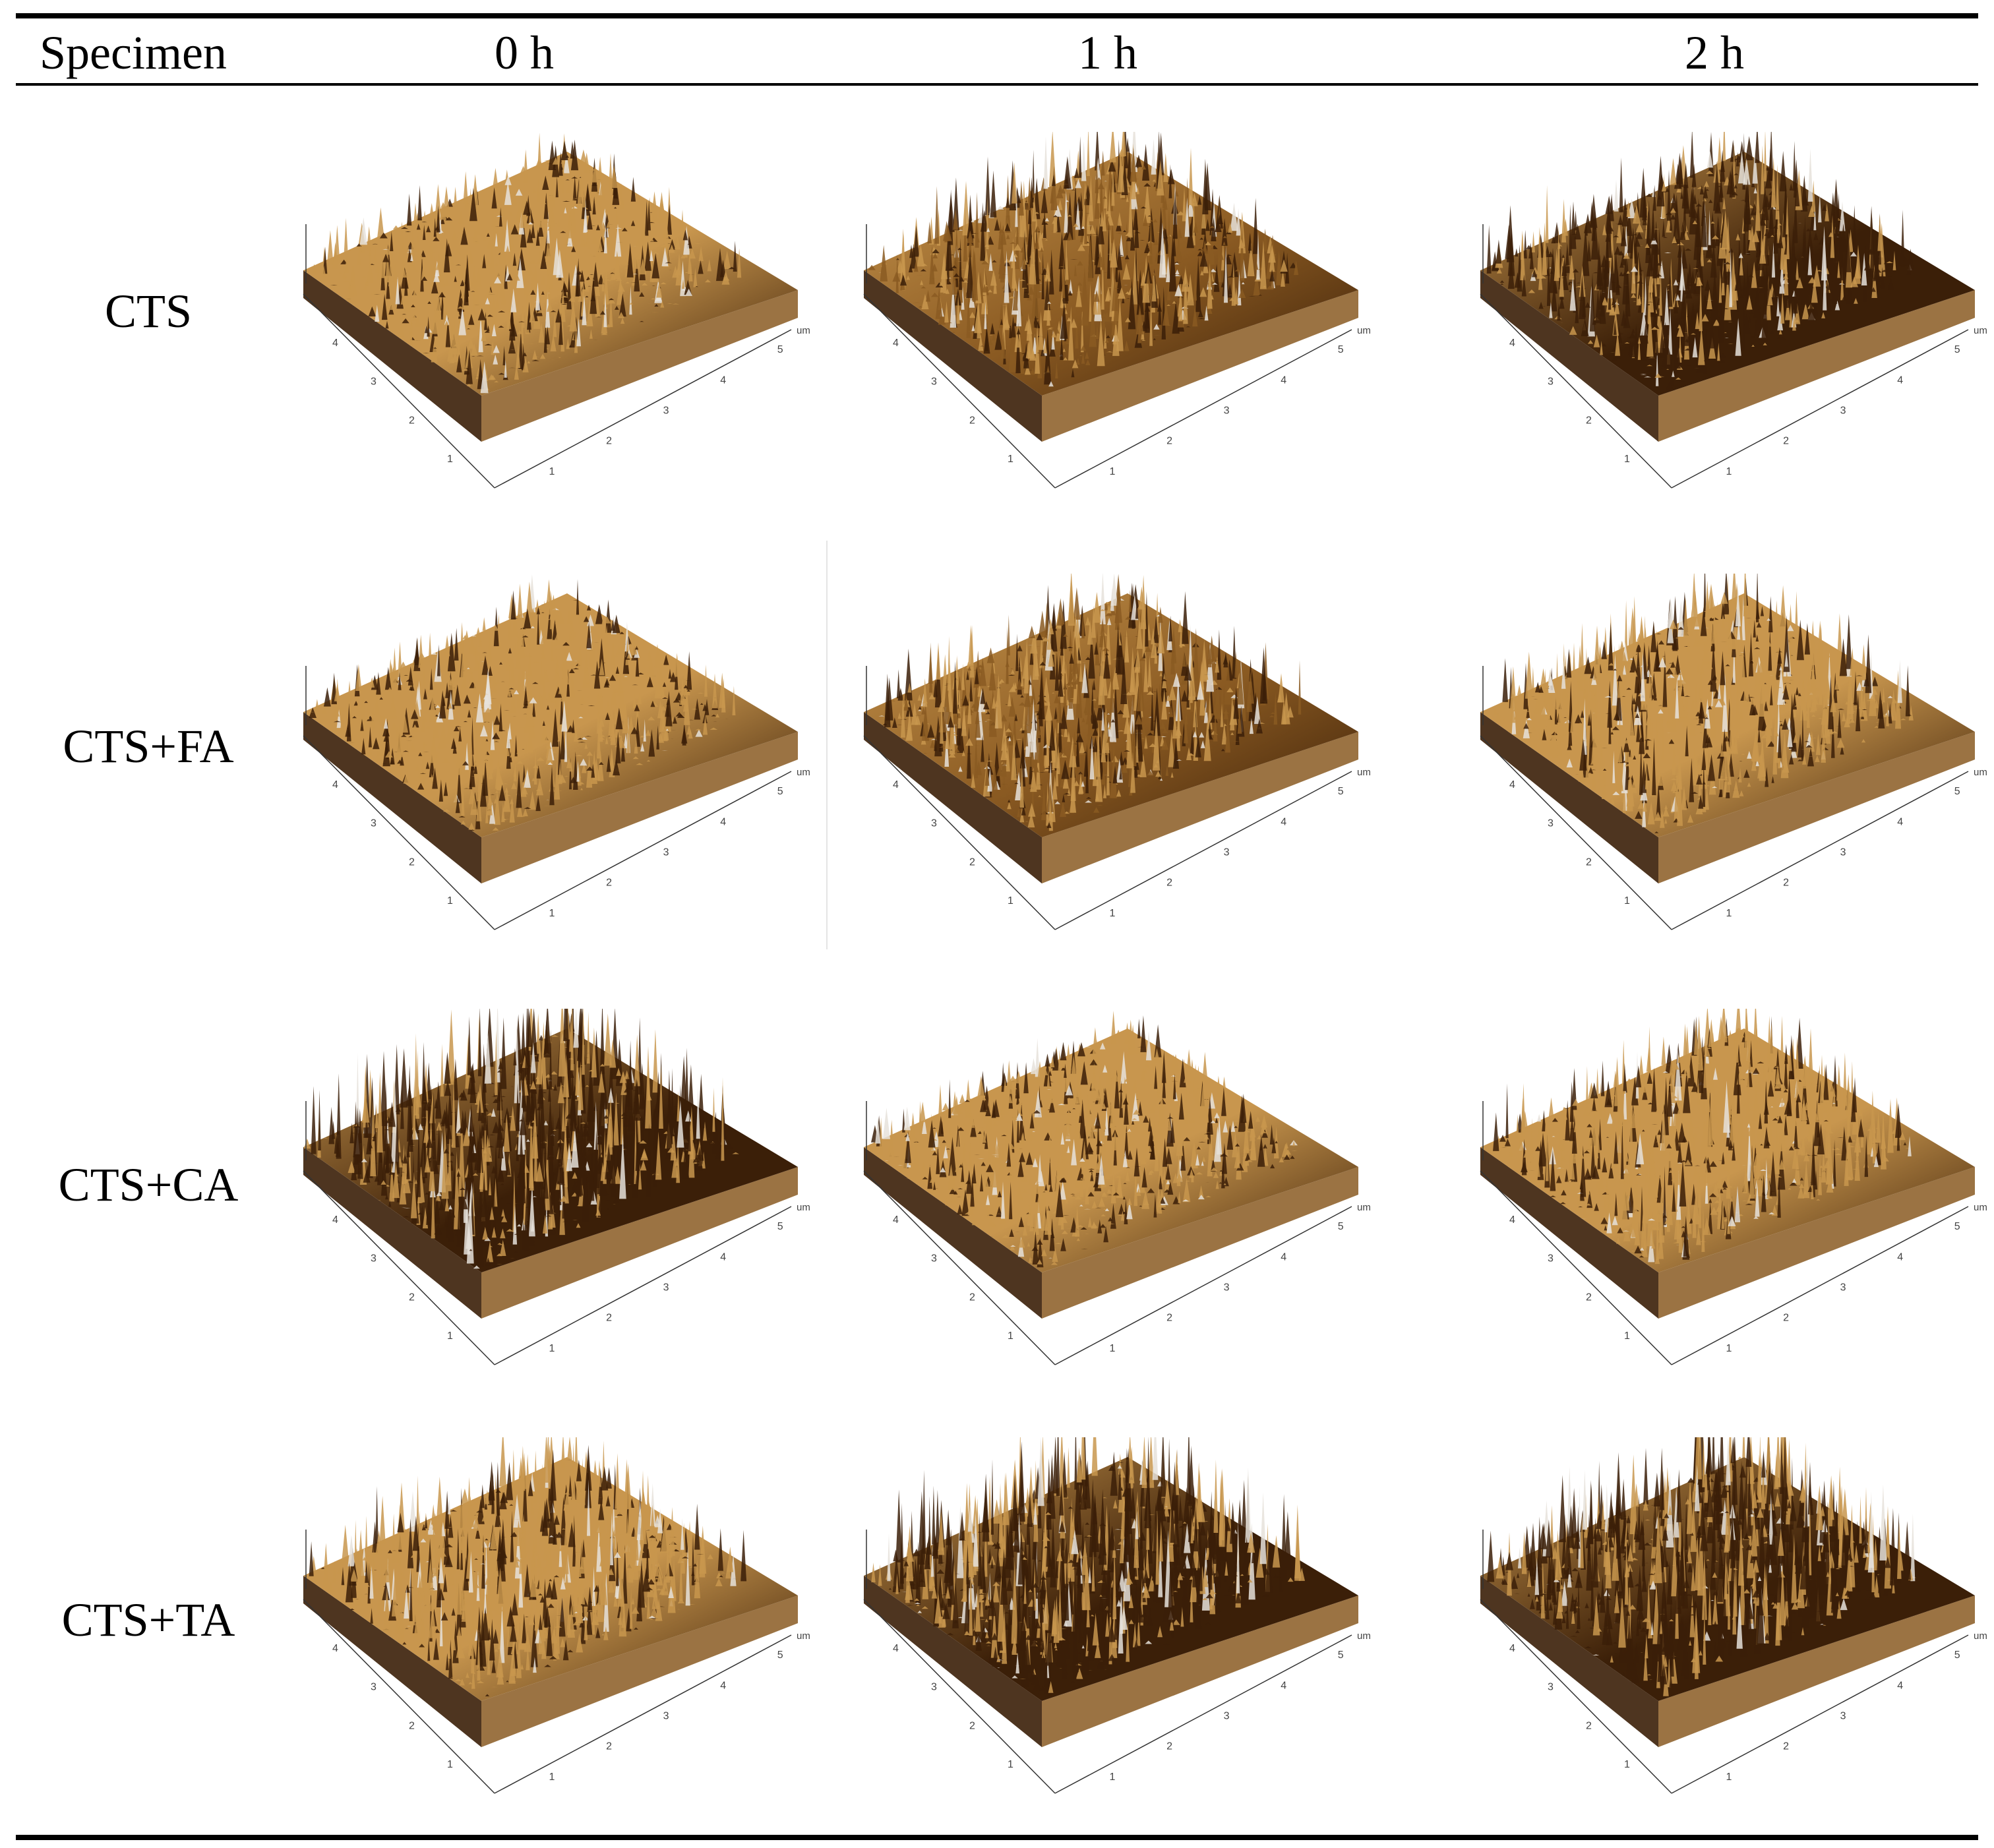 This screenshot has width=1994, height=1848. What do you see at coordinates (997, 84) in the screenshot?
I see `table-header-rule` at bounding box center [997, 84].